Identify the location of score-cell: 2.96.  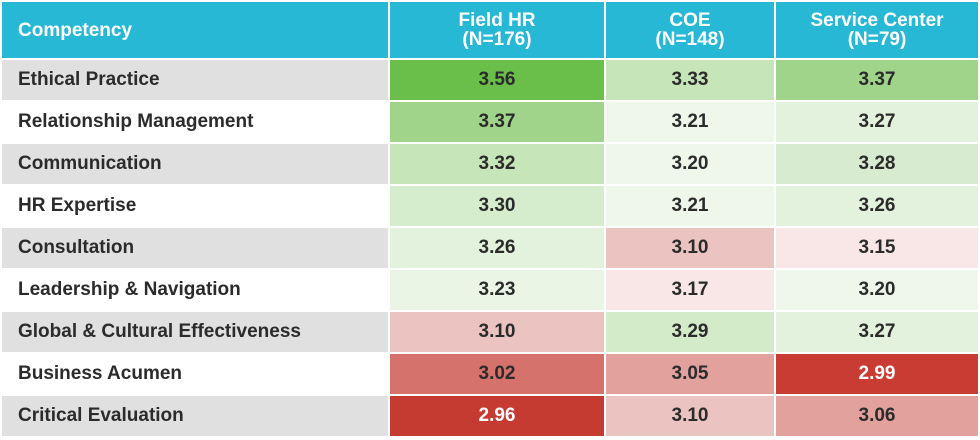
(497, 416).